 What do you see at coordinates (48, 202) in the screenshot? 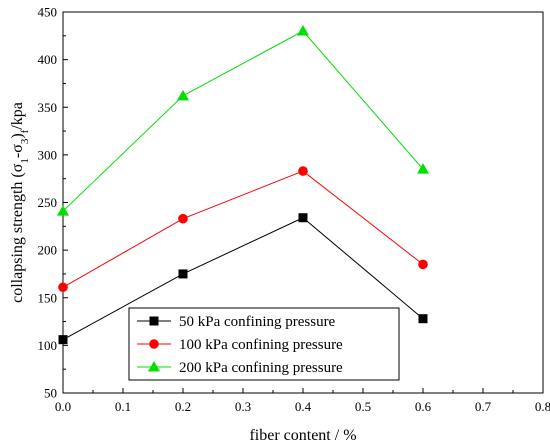
I see `y-tick-label: 250` at bounding box center [48, 202].